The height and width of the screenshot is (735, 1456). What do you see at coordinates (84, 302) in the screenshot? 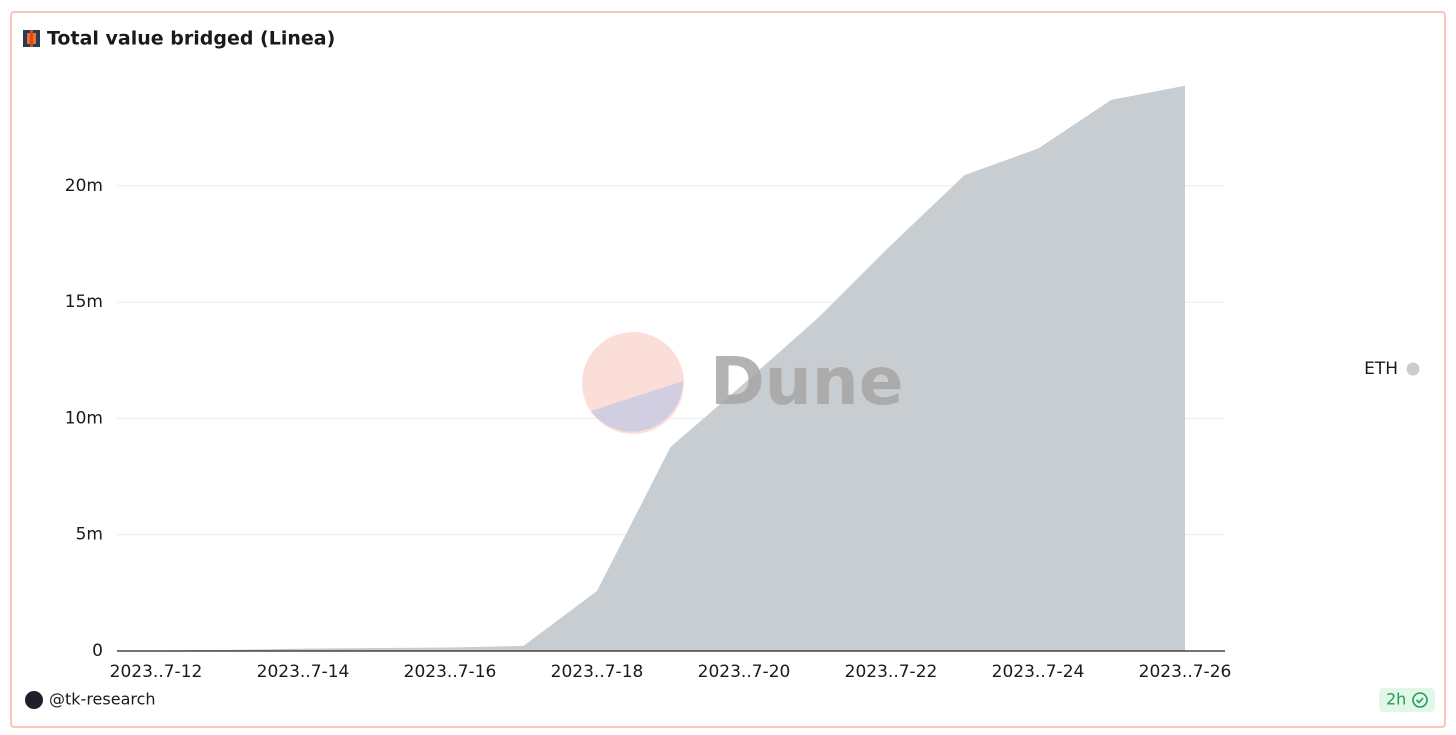
I see `y-tick-label: 15m` at bounding box center [84, 302].